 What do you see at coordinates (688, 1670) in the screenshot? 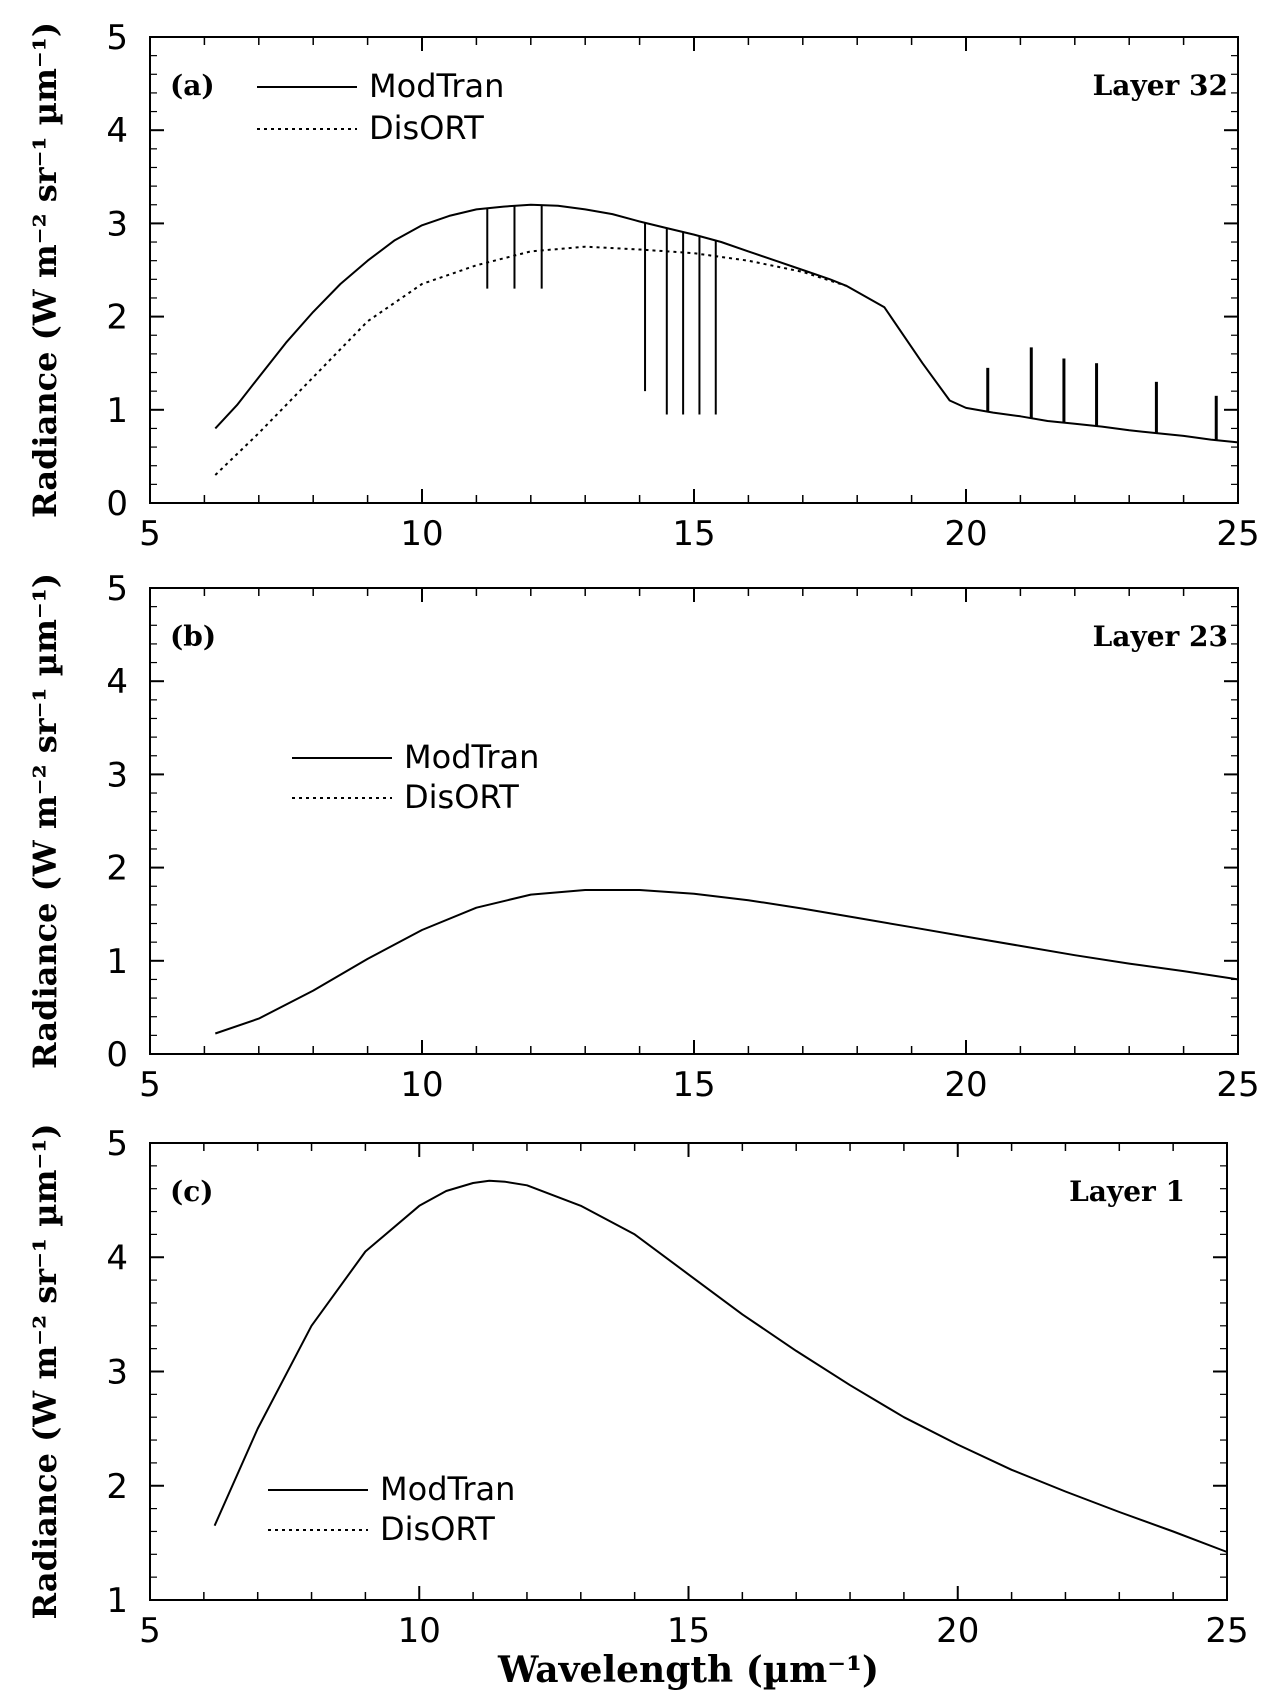
I see `x-axis-title: Wavelength (µm⁻¹)` at bounding box center [688, 1670].